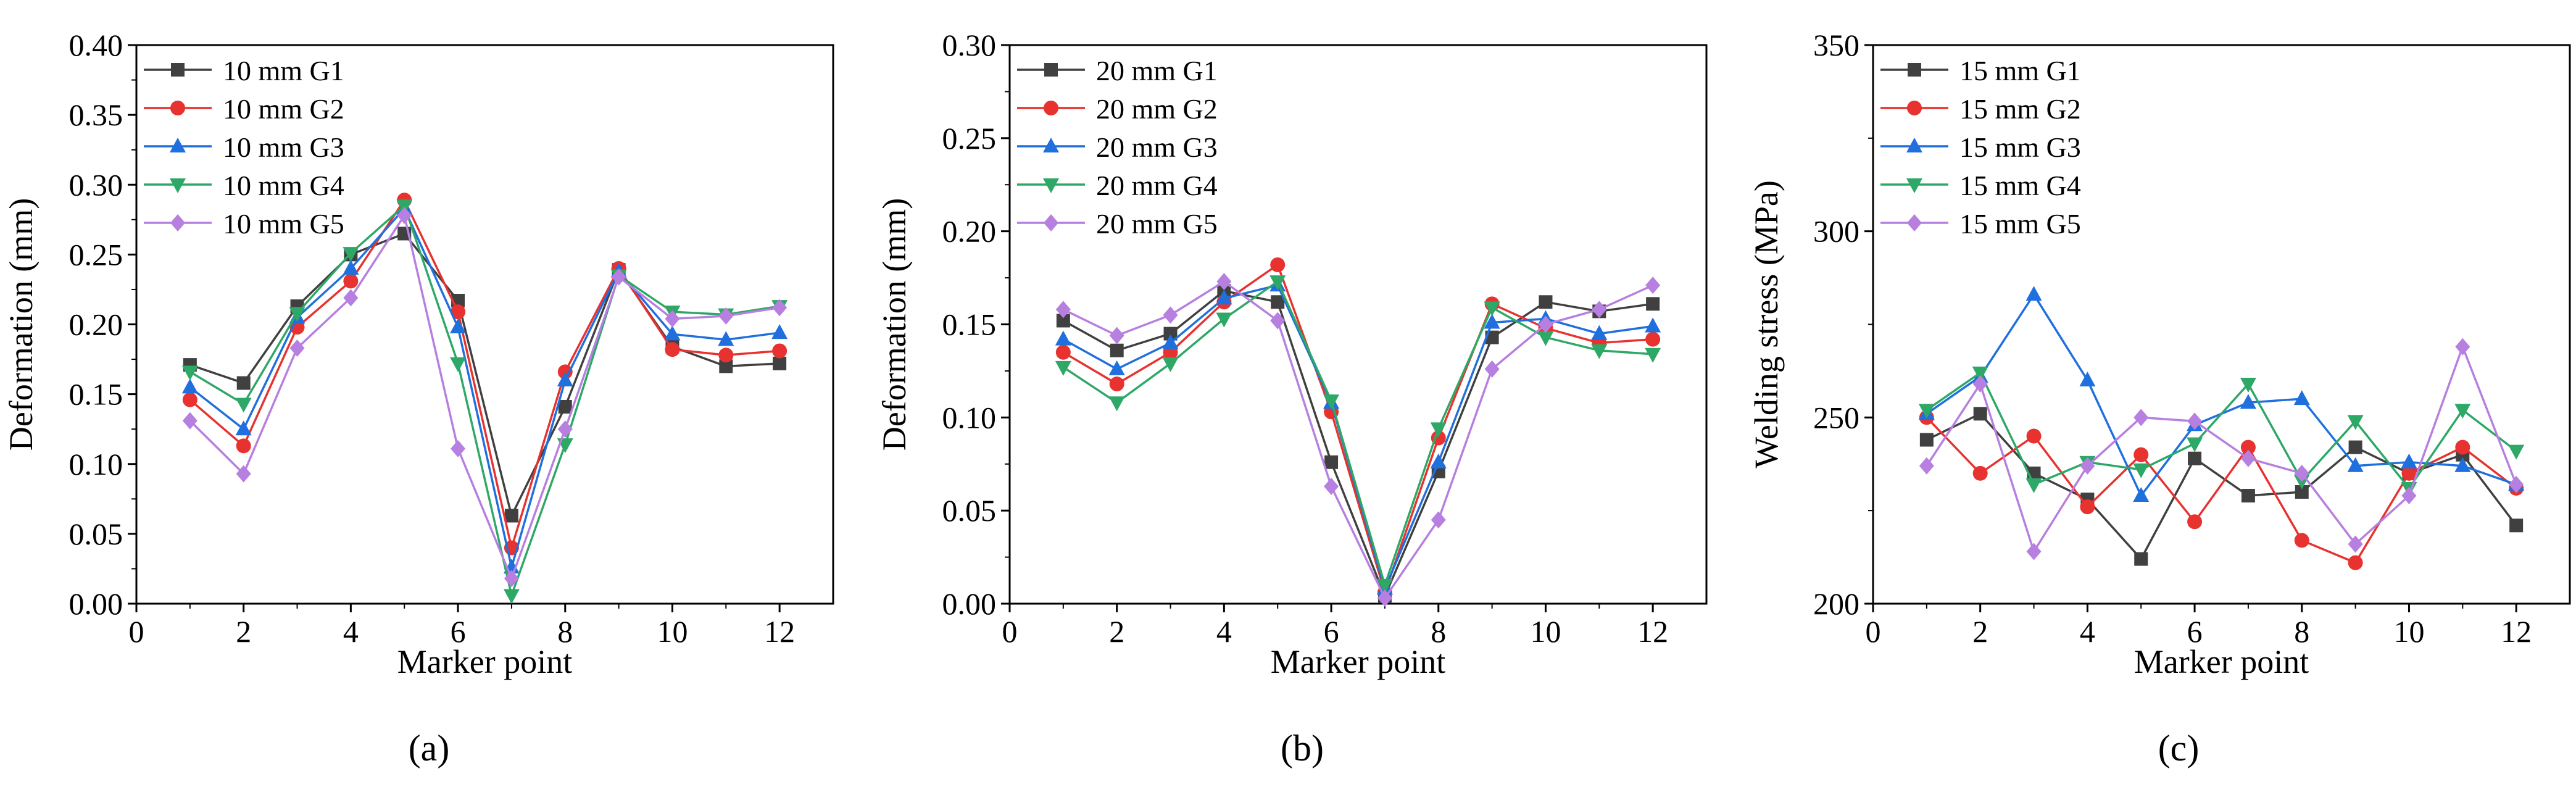 The image size is (2576, 787). Describe the element at coordinates (283, 147) in the screenshot. I see `legend-label: 10 mm G3` at that location.